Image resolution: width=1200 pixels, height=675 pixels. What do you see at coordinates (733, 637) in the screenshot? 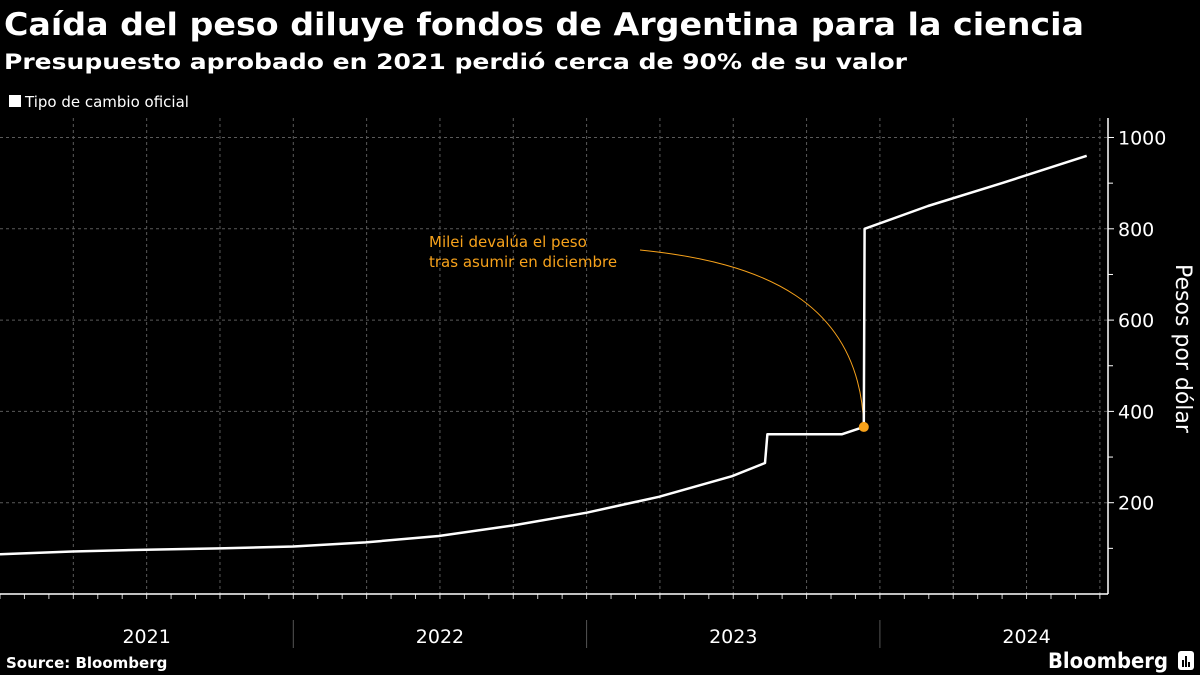
I see `x-tick-label: 2023` at bounding box center [733, 637].